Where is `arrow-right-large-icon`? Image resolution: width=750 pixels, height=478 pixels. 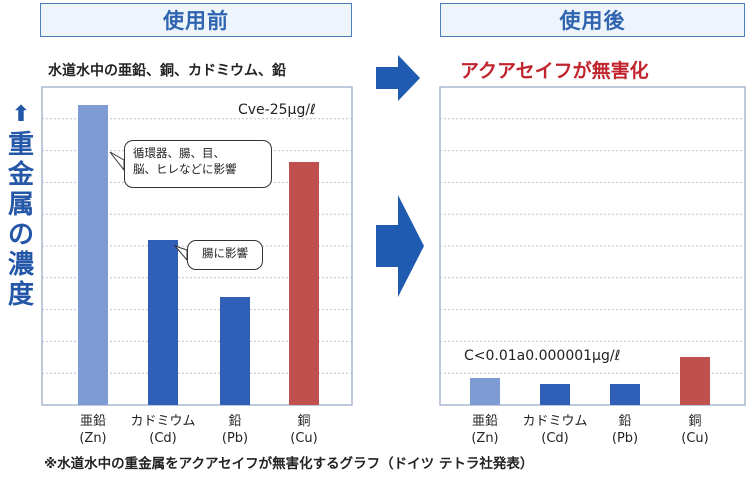
arrow-right-large-icon is located at coordinates (400, 246).